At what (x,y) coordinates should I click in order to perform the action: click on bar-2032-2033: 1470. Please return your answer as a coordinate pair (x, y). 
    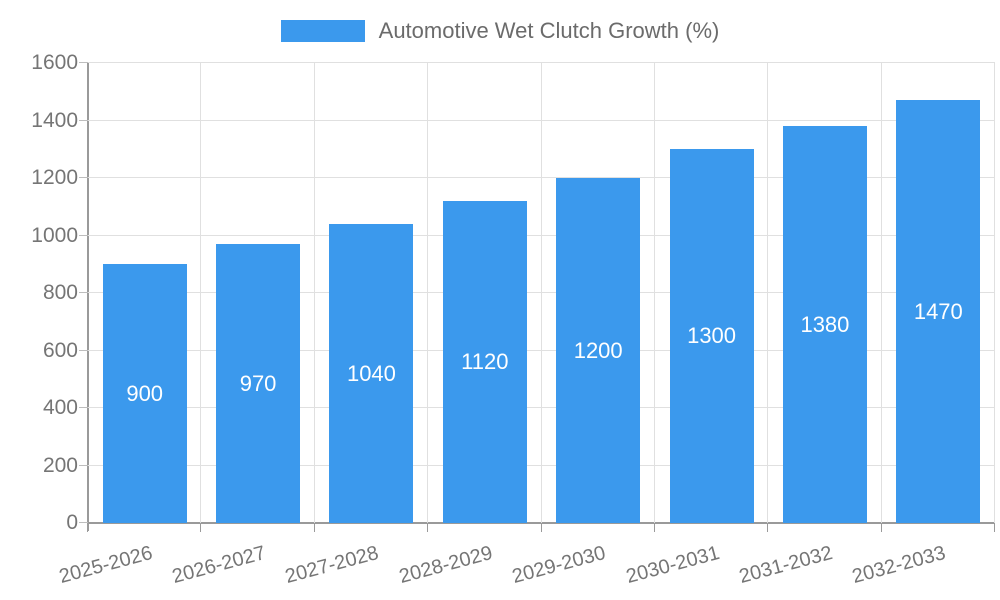
    Looking at the image, I should click on (938, 311).